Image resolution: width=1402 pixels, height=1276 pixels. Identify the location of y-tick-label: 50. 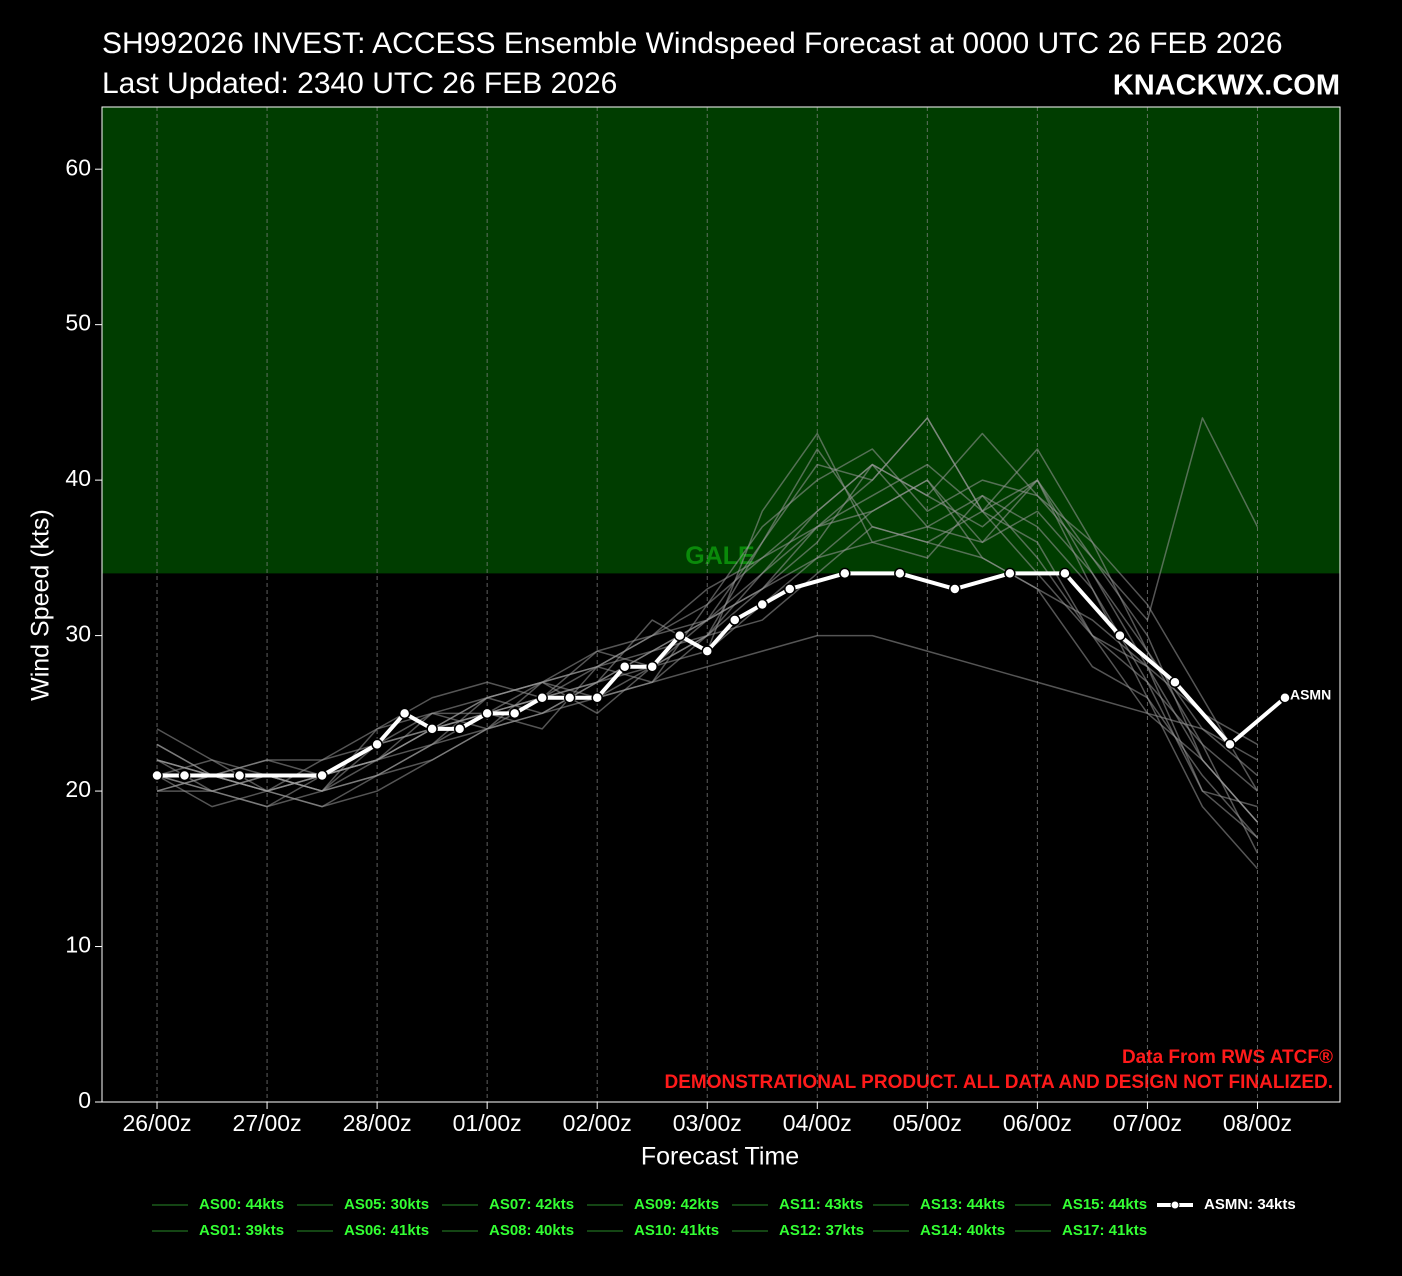
(78, 323).